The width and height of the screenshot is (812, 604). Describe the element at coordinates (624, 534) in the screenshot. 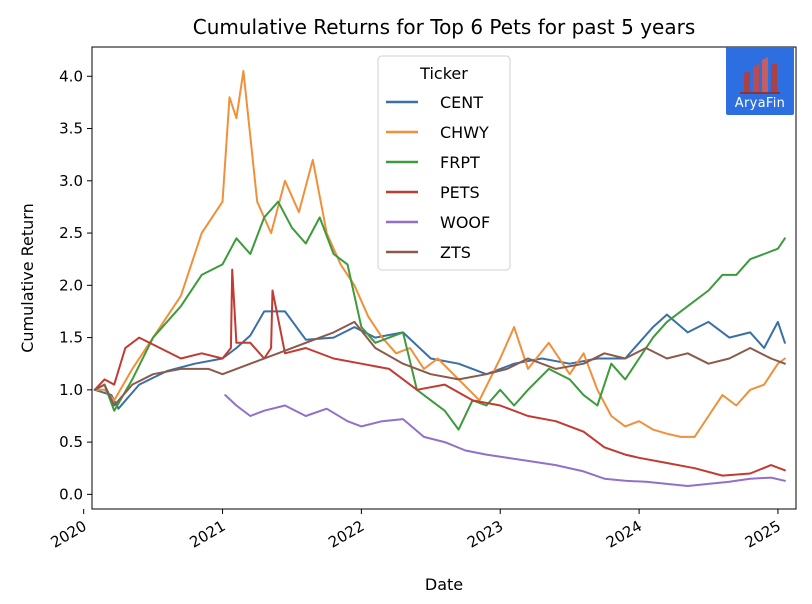

I see `x-tick-label: 2024` at that location.